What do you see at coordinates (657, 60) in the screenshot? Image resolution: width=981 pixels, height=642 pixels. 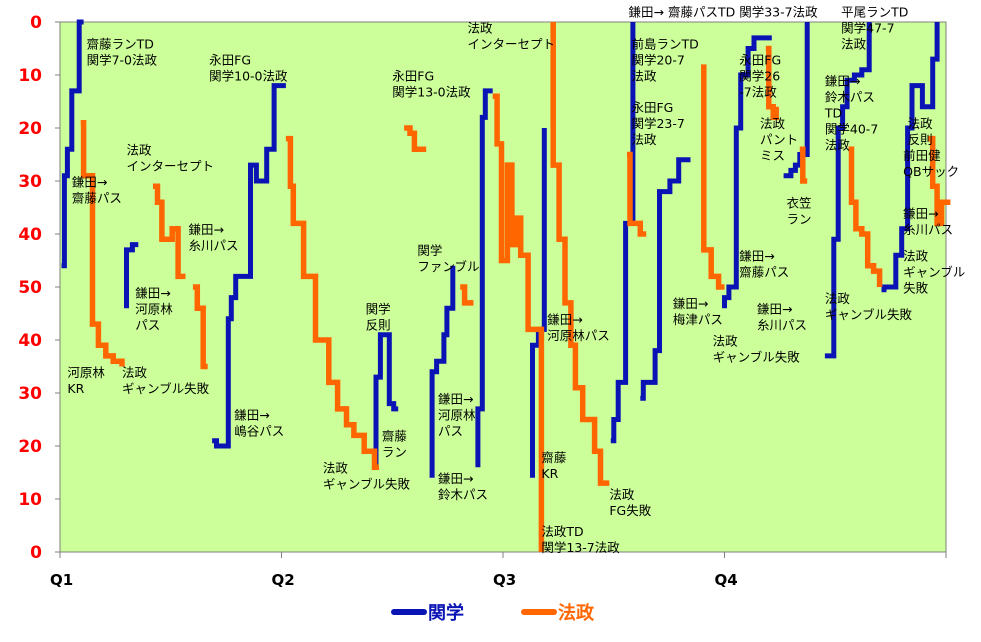 I see `annotation-line: 関学20-7` at bounding box center [657, 60].